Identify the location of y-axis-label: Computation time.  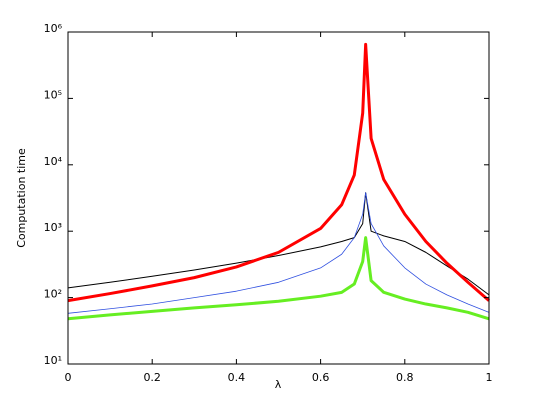
(21, 198).